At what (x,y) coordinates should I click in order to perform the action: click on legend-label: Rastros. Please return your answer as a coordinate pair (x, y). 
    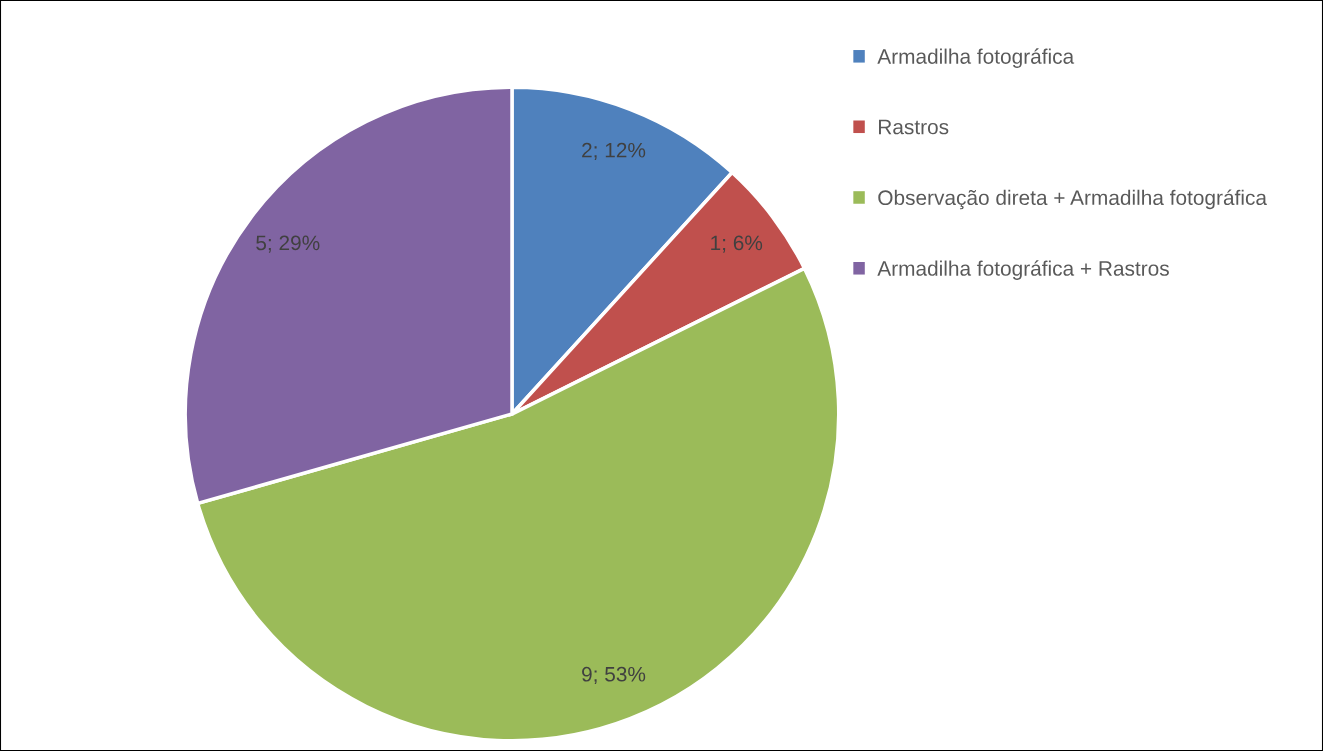
    Looking at the image, I should click on (914, 127).